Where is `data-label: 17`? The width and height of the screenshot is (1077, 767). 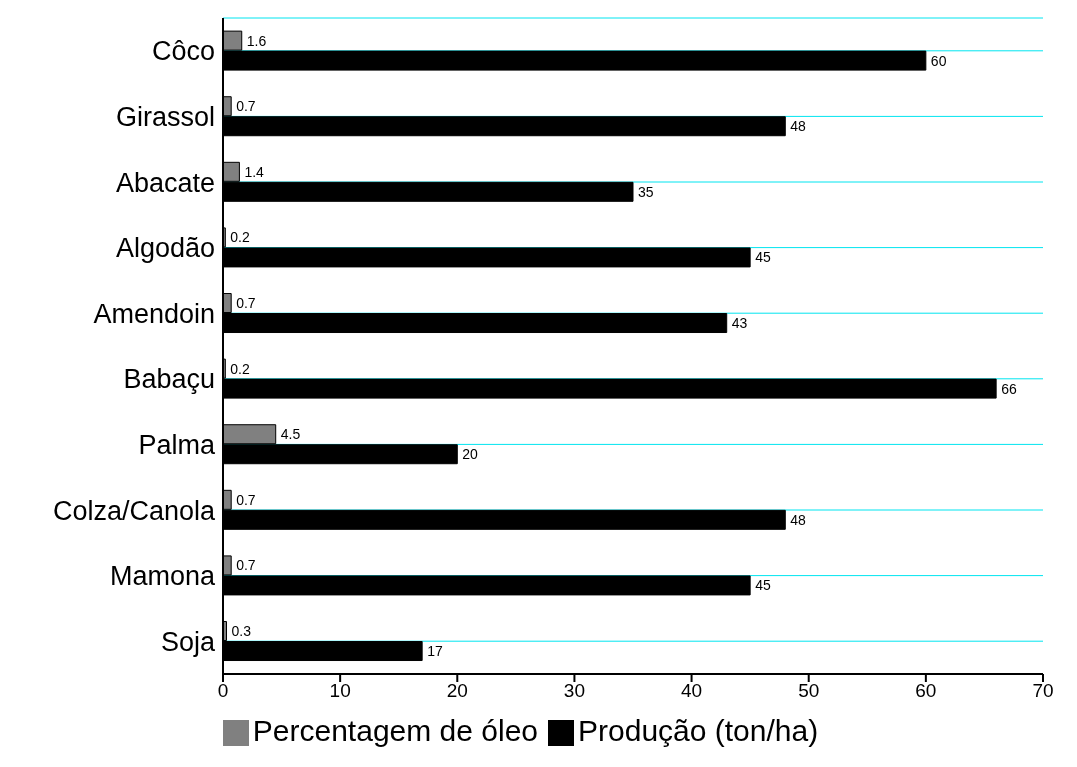 data-label: 17 is located at coordinates (435, 650).